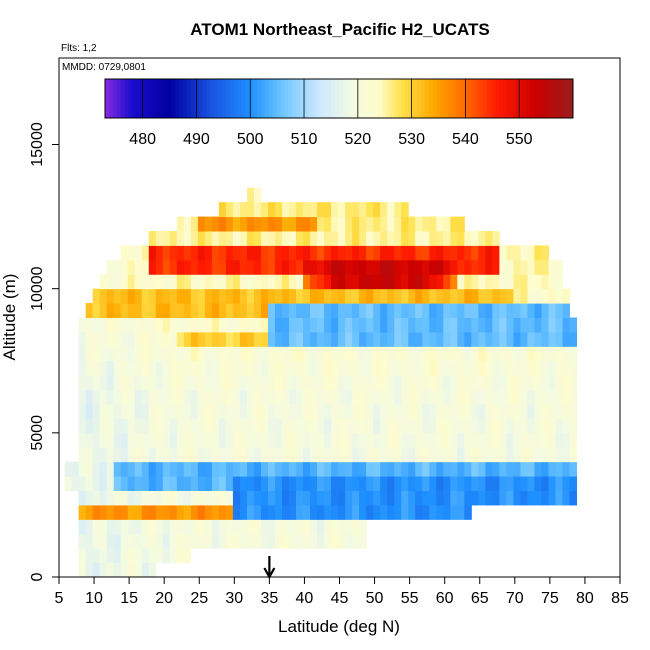 This screenshot has height=650, width=650. Describe the element at coordinates (357, 139) in the screenshot. I see `colorbar-tick-label: 520` at that location.